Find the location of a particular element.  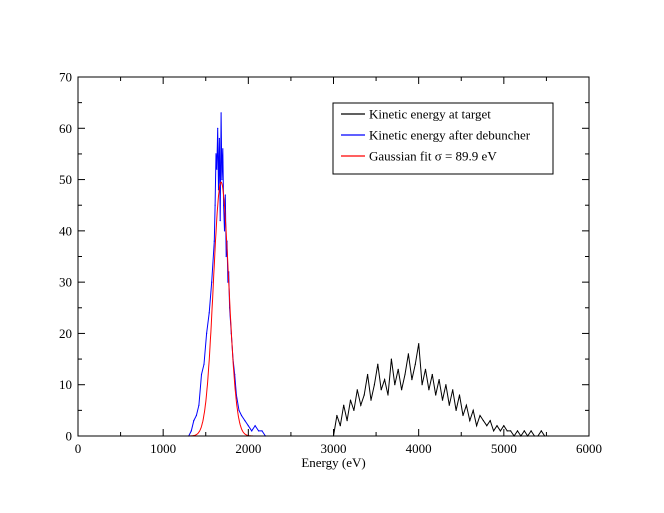

y-tick-label: 30 is located at coordinates (65, 282).